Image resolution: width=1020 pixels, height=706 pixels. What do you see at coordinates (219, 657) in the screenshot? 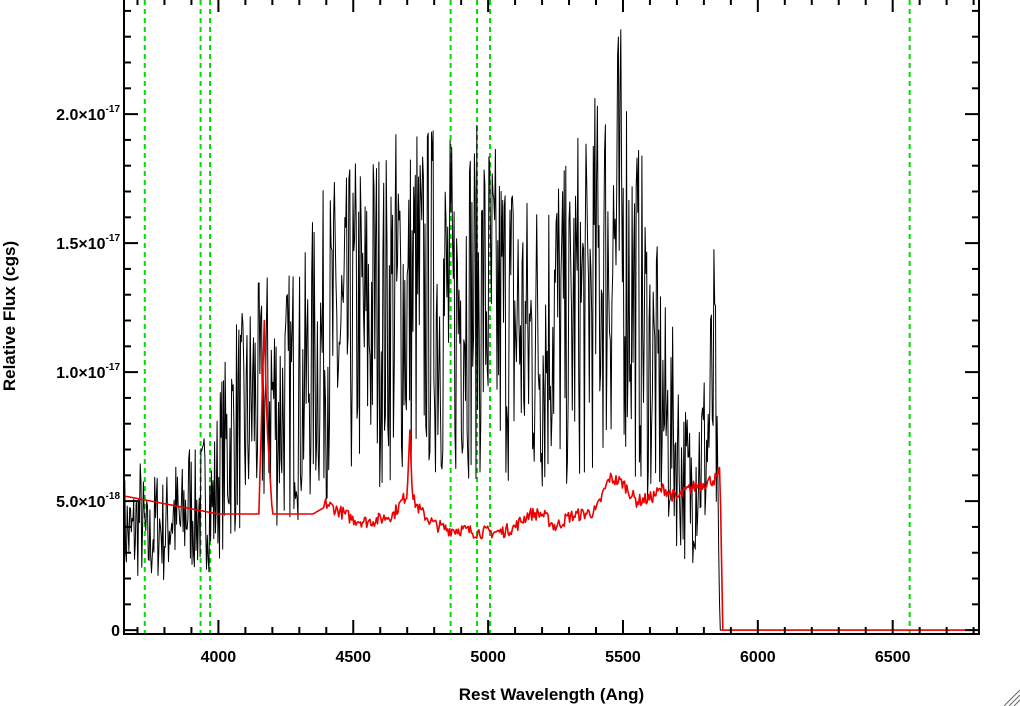
I see `x-tick-label: 4000` at bounding box center [219, 657].